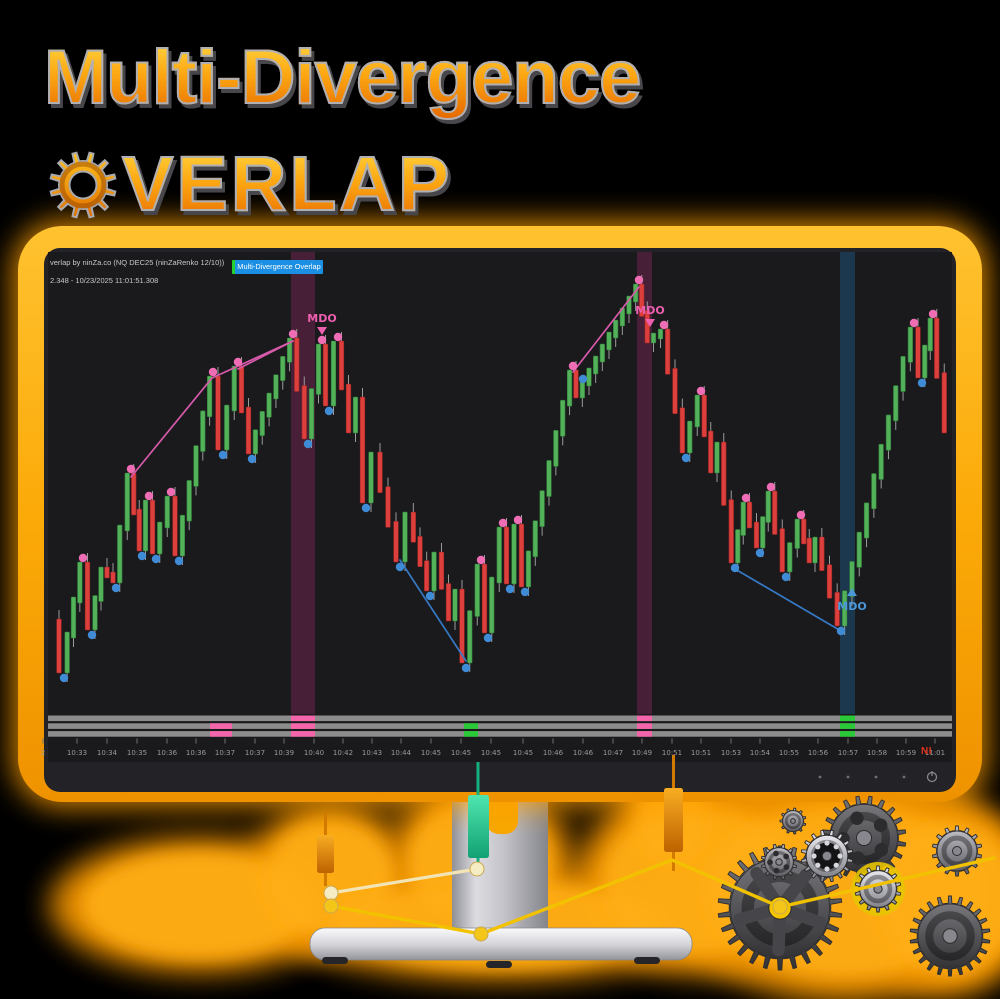 Image resolution: width=1000 pixels, height=999 pixels. What do you see at coordinates (935, 753) in the screenshot?
I see `svg-text: 11:01` at bounding box center [935, 753].